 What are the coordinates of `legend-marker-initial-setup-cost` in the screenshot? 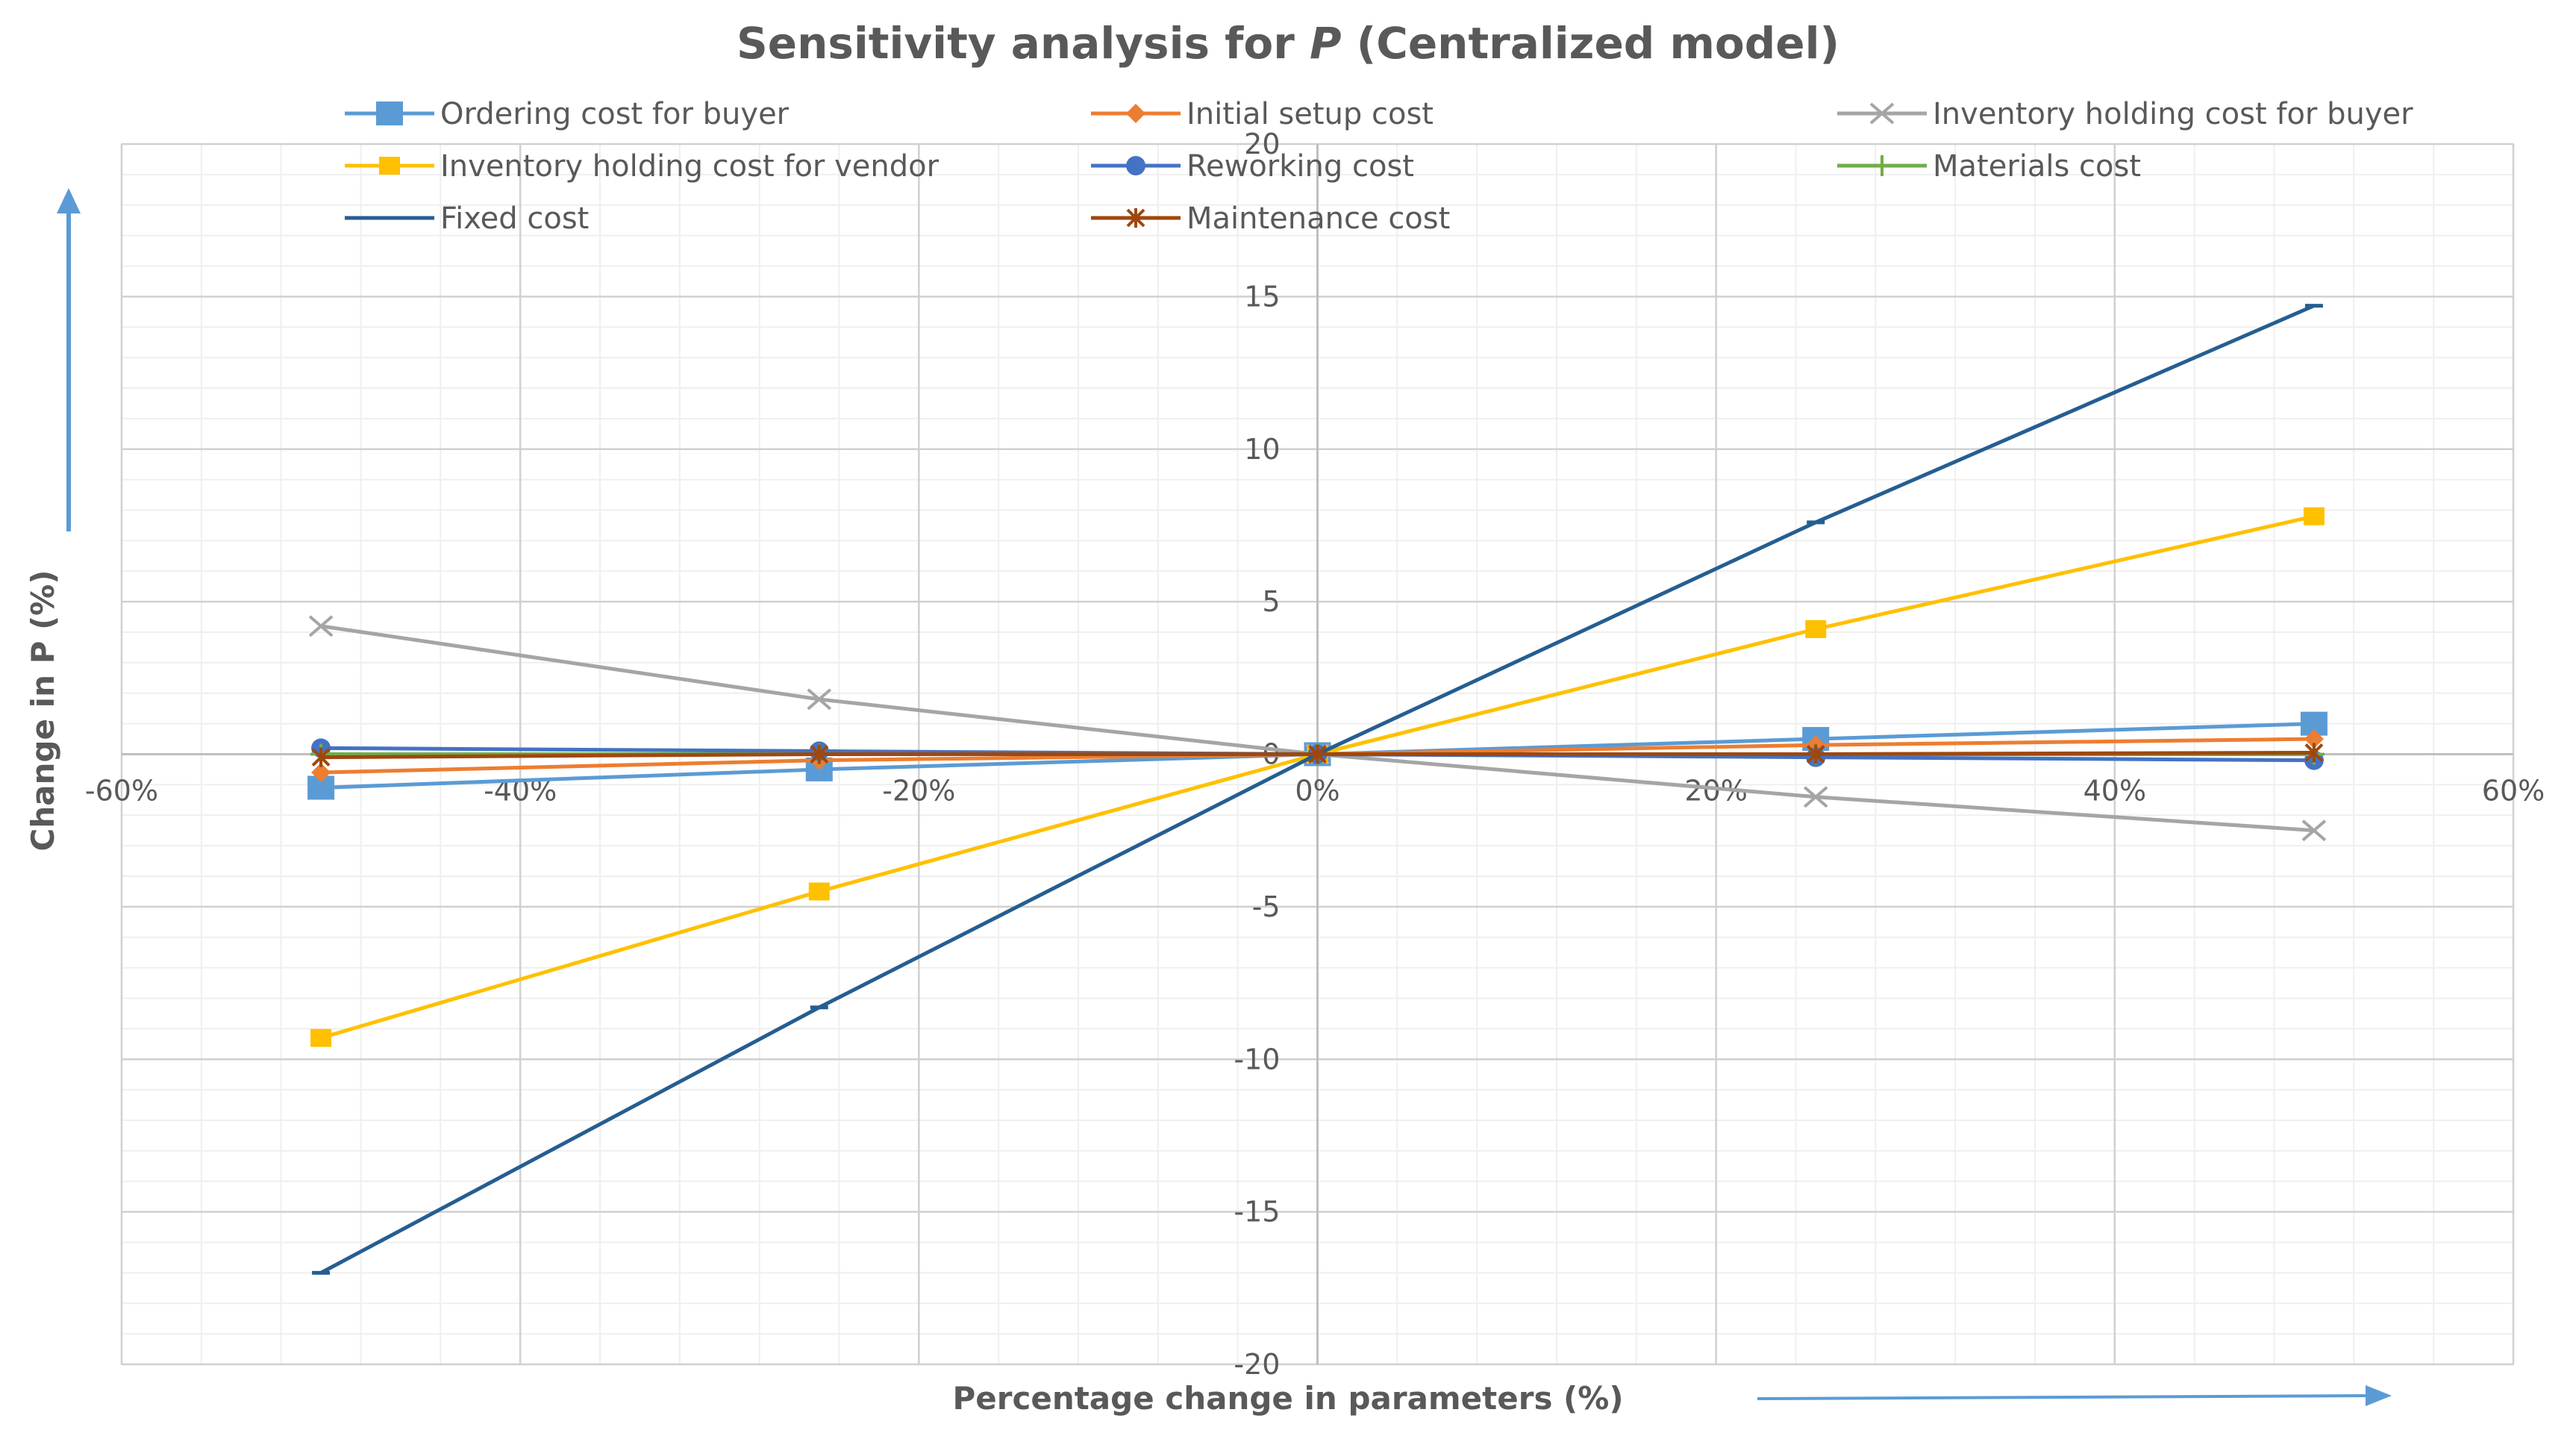 It's located at (1135, 113).